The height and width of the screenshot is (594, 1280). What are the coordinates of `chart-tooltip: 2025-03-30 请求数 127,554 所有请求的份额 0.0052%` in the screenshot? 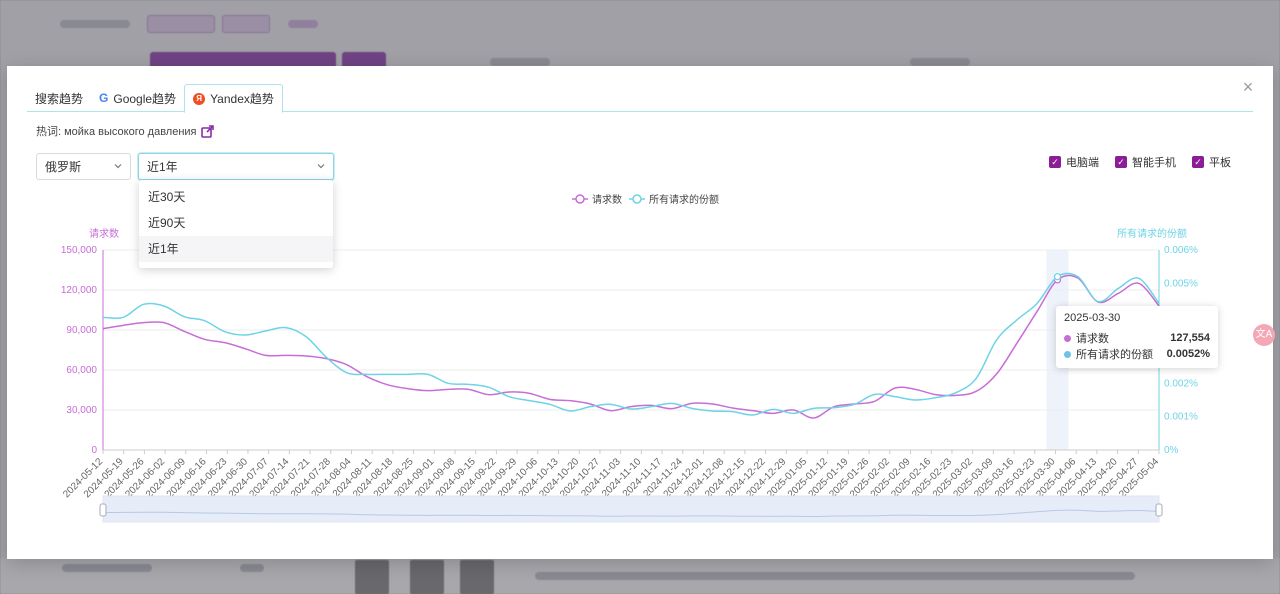 It's located at (1137, 337).